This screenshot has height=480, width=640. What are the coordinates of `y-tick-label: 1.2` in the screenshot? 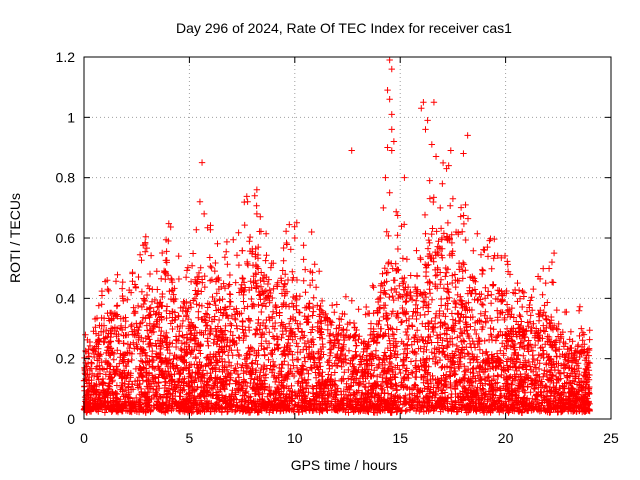 It's located at (66, 57).